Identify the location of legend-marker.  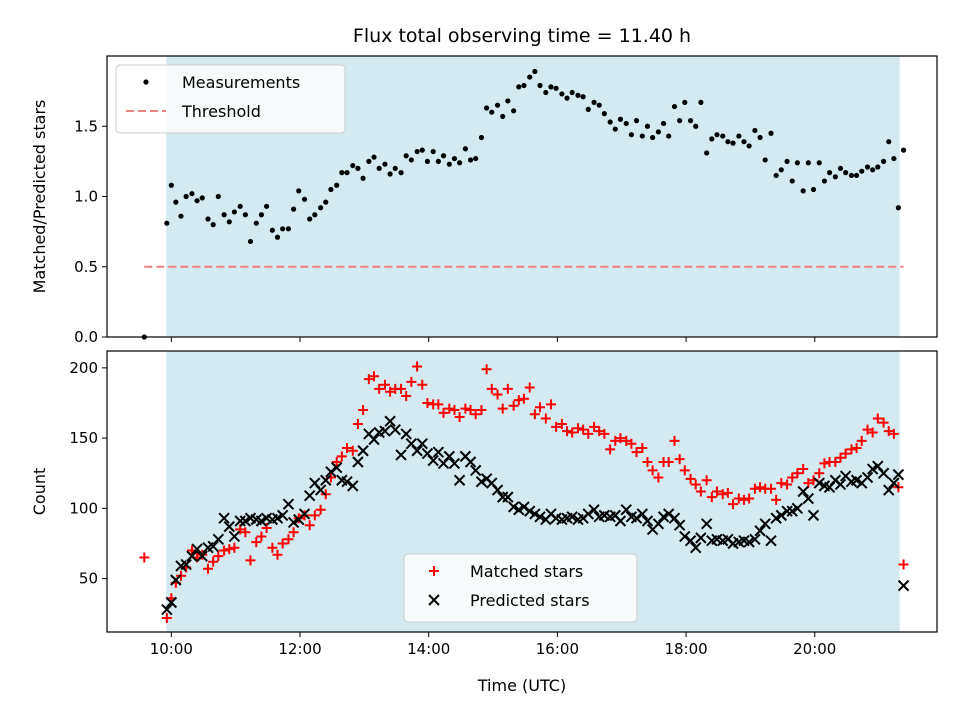
(146, 82).